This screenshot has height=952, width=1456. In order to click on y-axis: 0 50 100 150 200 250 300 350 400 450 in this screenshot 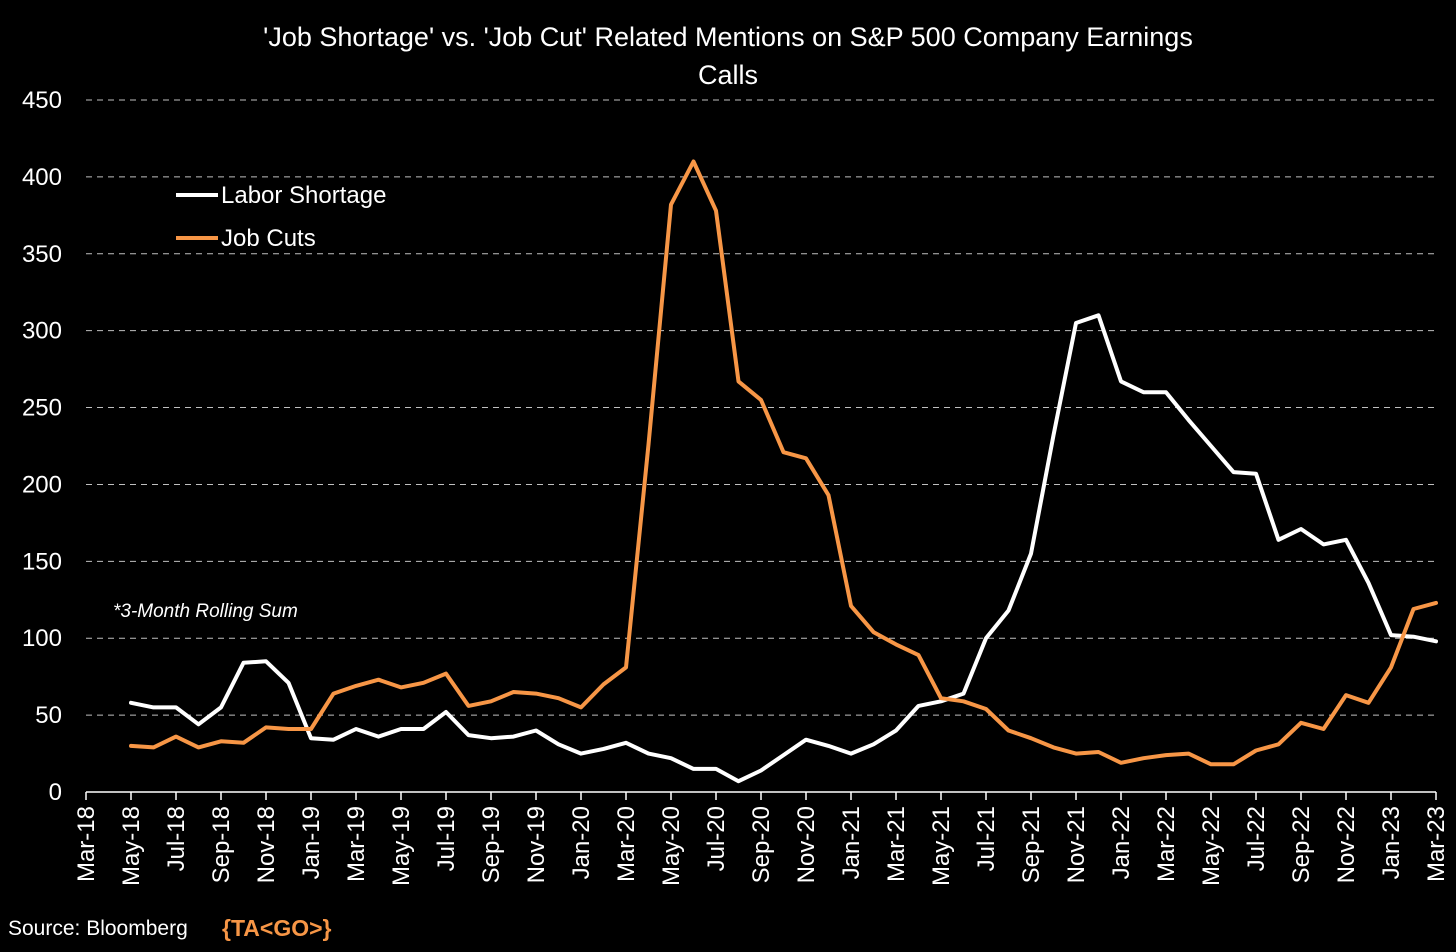, I will do `click(42, 446)`.